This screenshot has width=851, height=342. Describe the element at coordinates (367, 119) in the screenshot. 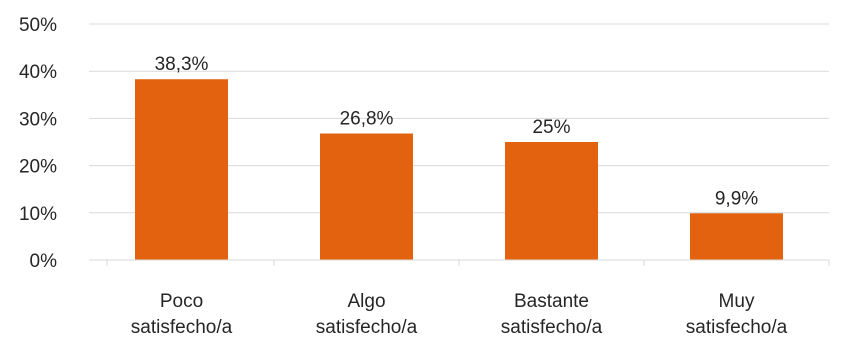

I see `data-label: 26,8%` at that location.